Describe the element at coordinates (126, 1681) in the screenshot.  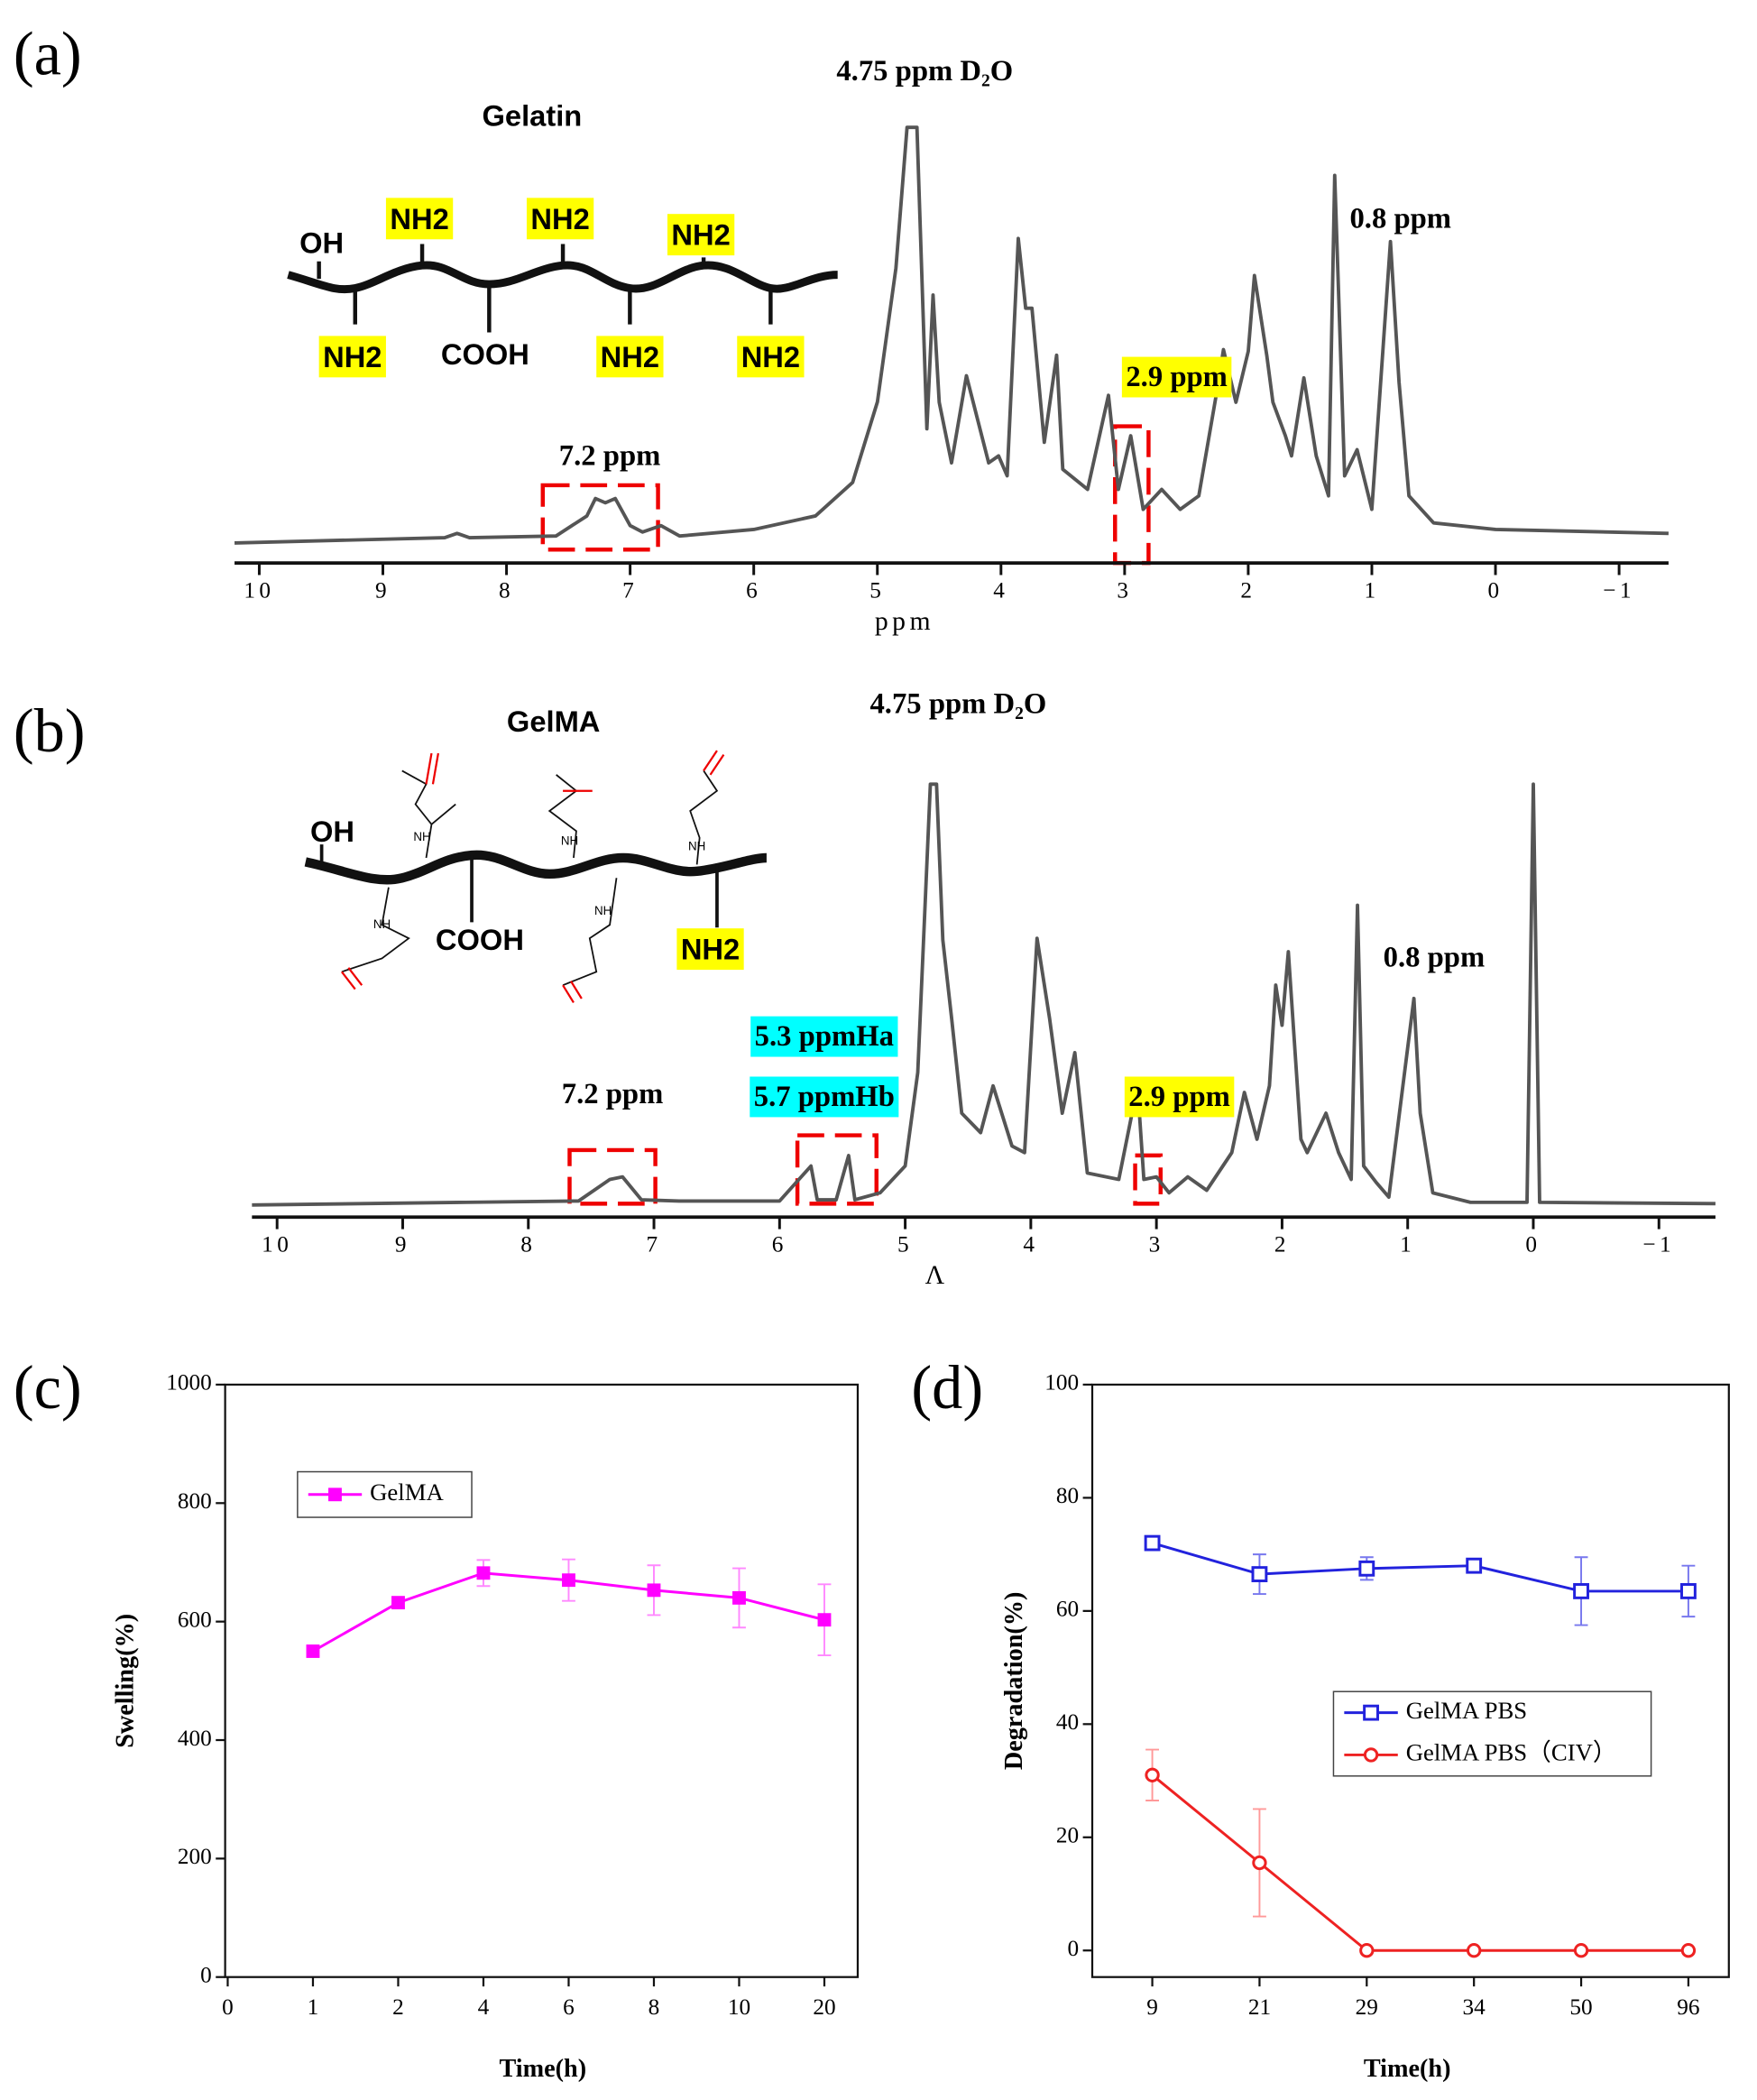
I see `y-axis-label: Swelling(%)` at that location.